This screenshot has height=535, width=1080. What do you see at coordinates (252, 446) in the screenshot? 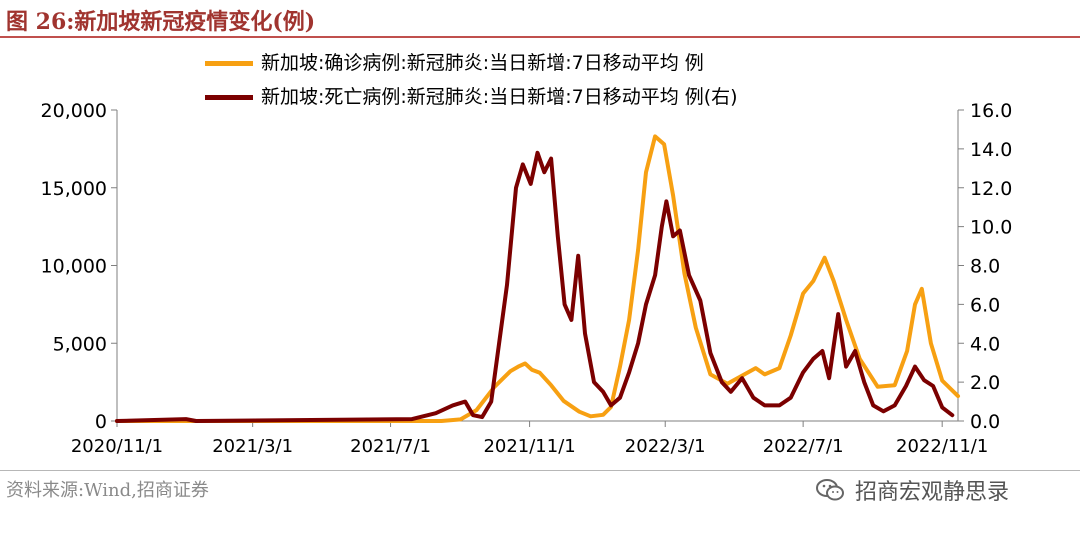
I see `x-tick-label: 2021/3/1` at bounding box center [252, 446].